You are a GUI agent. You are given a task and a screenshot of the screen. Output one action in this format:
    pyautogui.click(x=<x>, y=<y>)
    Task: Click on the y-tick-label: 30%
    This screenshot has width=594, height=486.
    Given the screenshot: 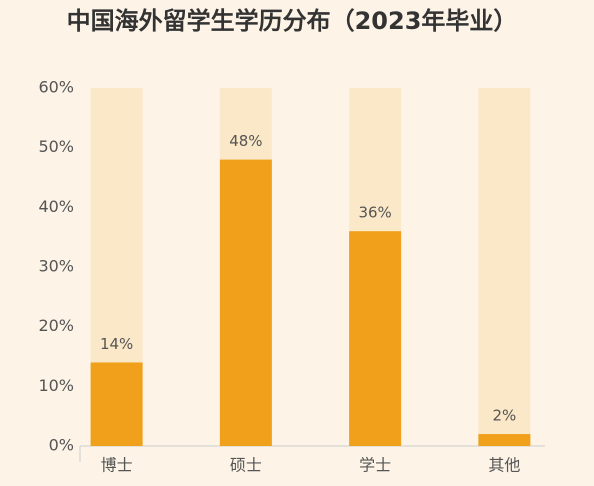 What is the action you would take?
    pyautogui.click(x=56, y=266)
    